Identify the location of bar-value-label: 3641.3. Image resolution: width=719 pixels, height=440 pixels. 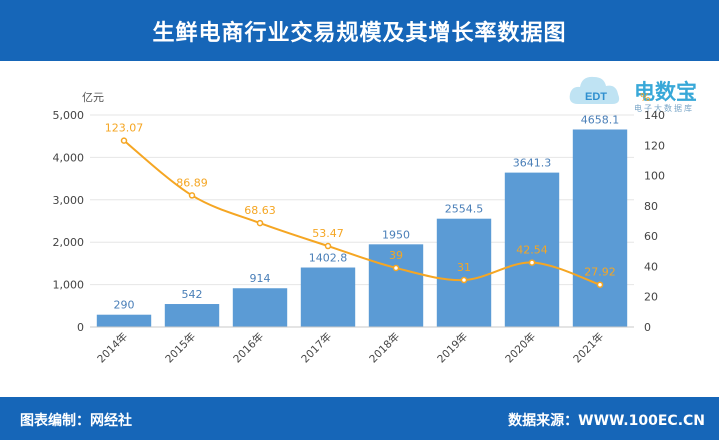
(532, 163).